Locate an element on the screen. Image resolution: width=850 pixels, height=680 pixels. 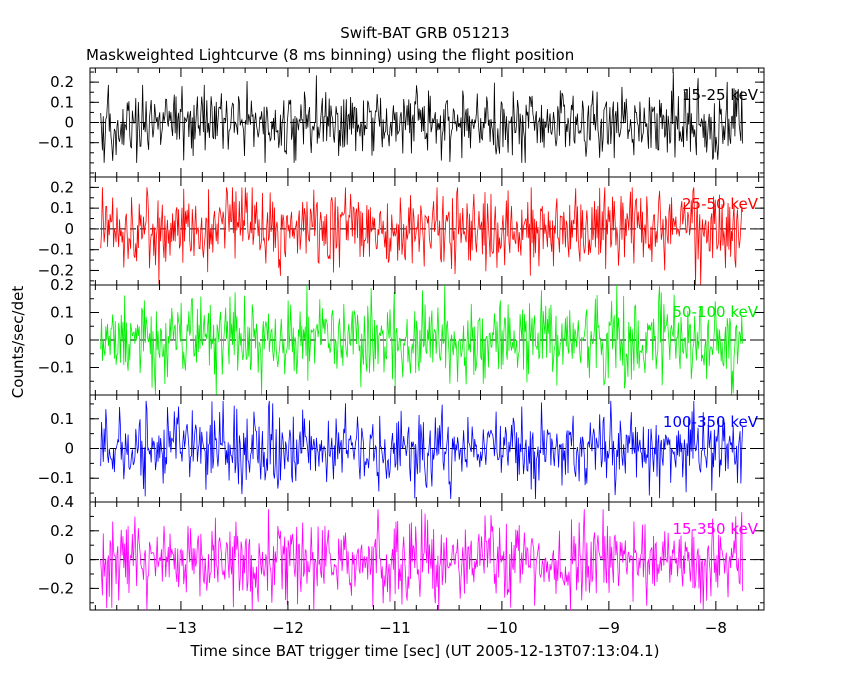
x-tick-label: −13 is located at coordinates (181, 628).